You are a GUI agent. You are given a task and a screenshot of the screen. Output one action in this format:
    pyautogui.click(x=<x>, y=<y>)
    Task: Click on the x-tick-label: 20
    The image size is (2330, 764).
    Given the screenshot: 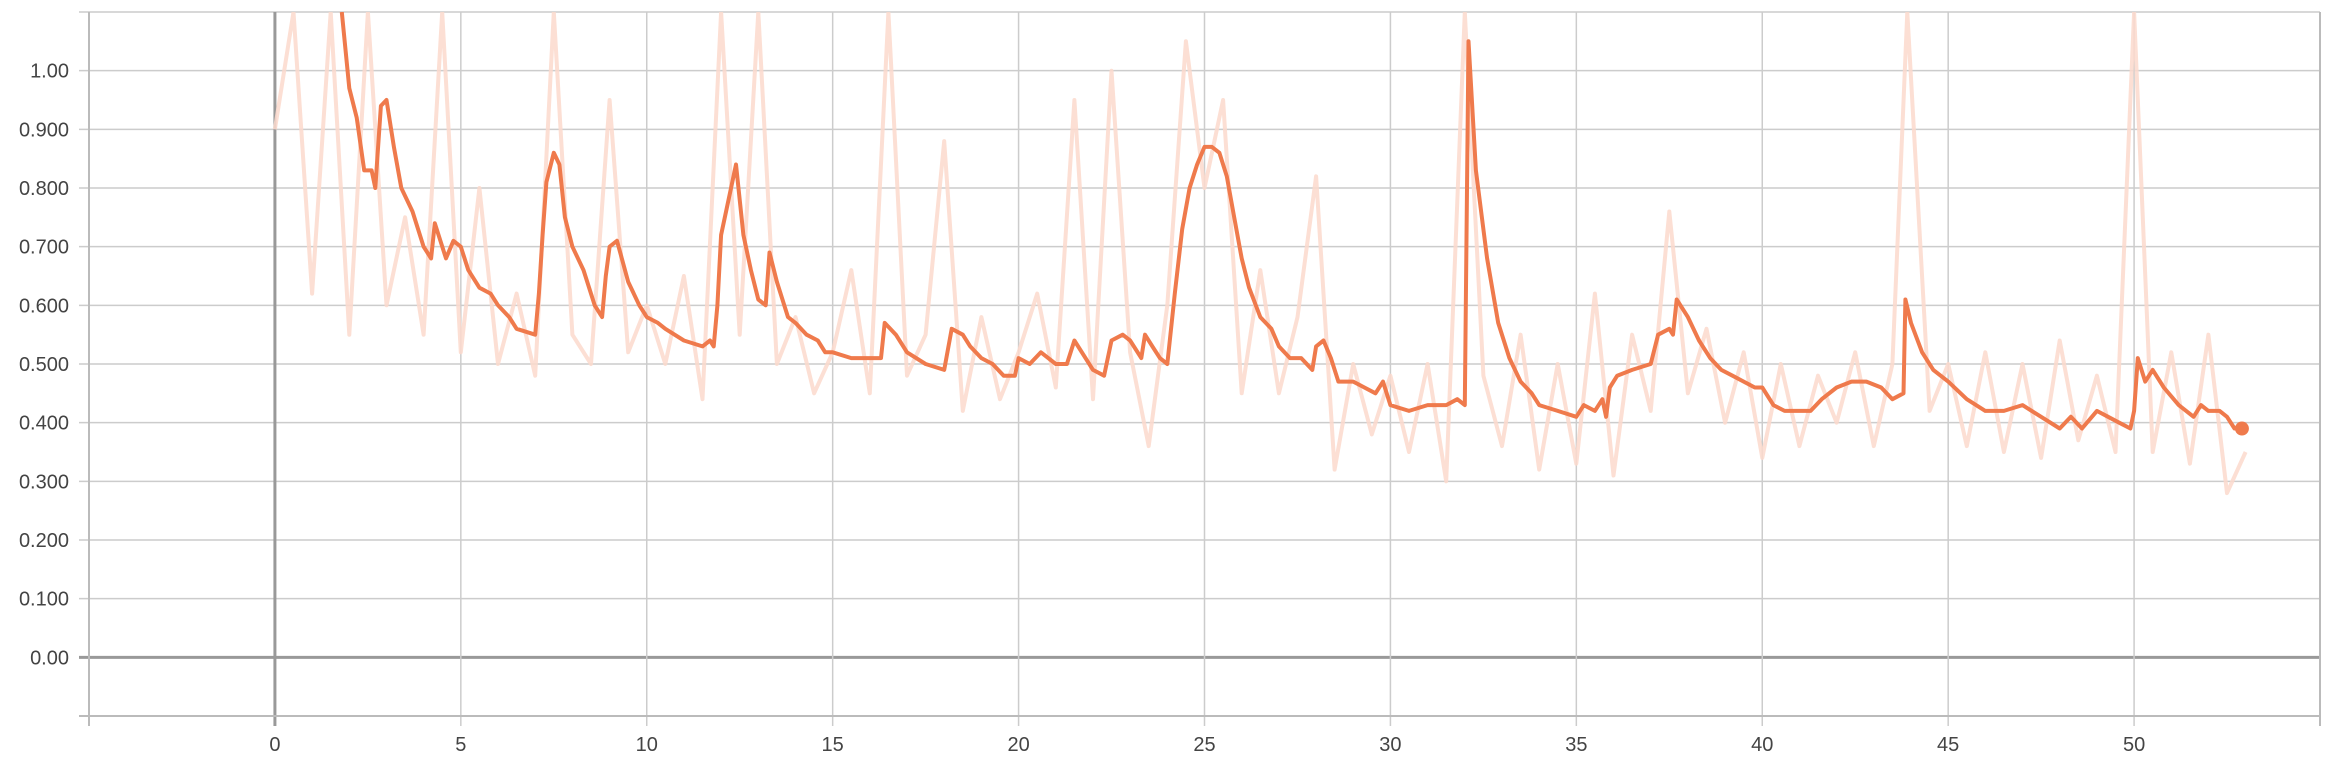 What is the action you would take?
    pyautogui.click(x=1018, y=745)
    